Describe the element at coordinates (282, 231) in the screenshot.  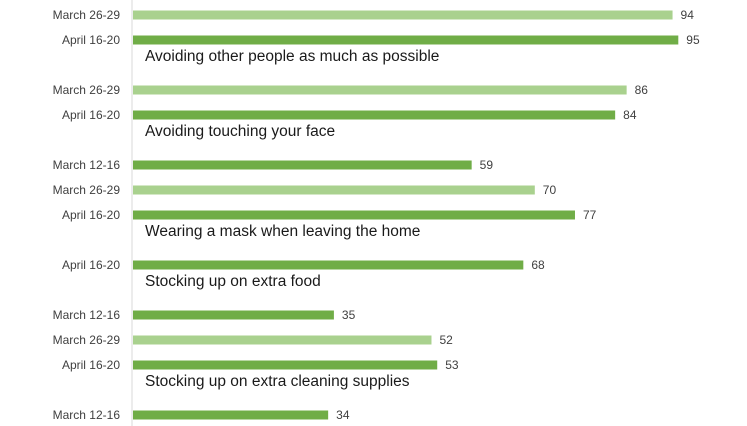
I see `group-title: Wearing a mask when leaving the home` at that location.